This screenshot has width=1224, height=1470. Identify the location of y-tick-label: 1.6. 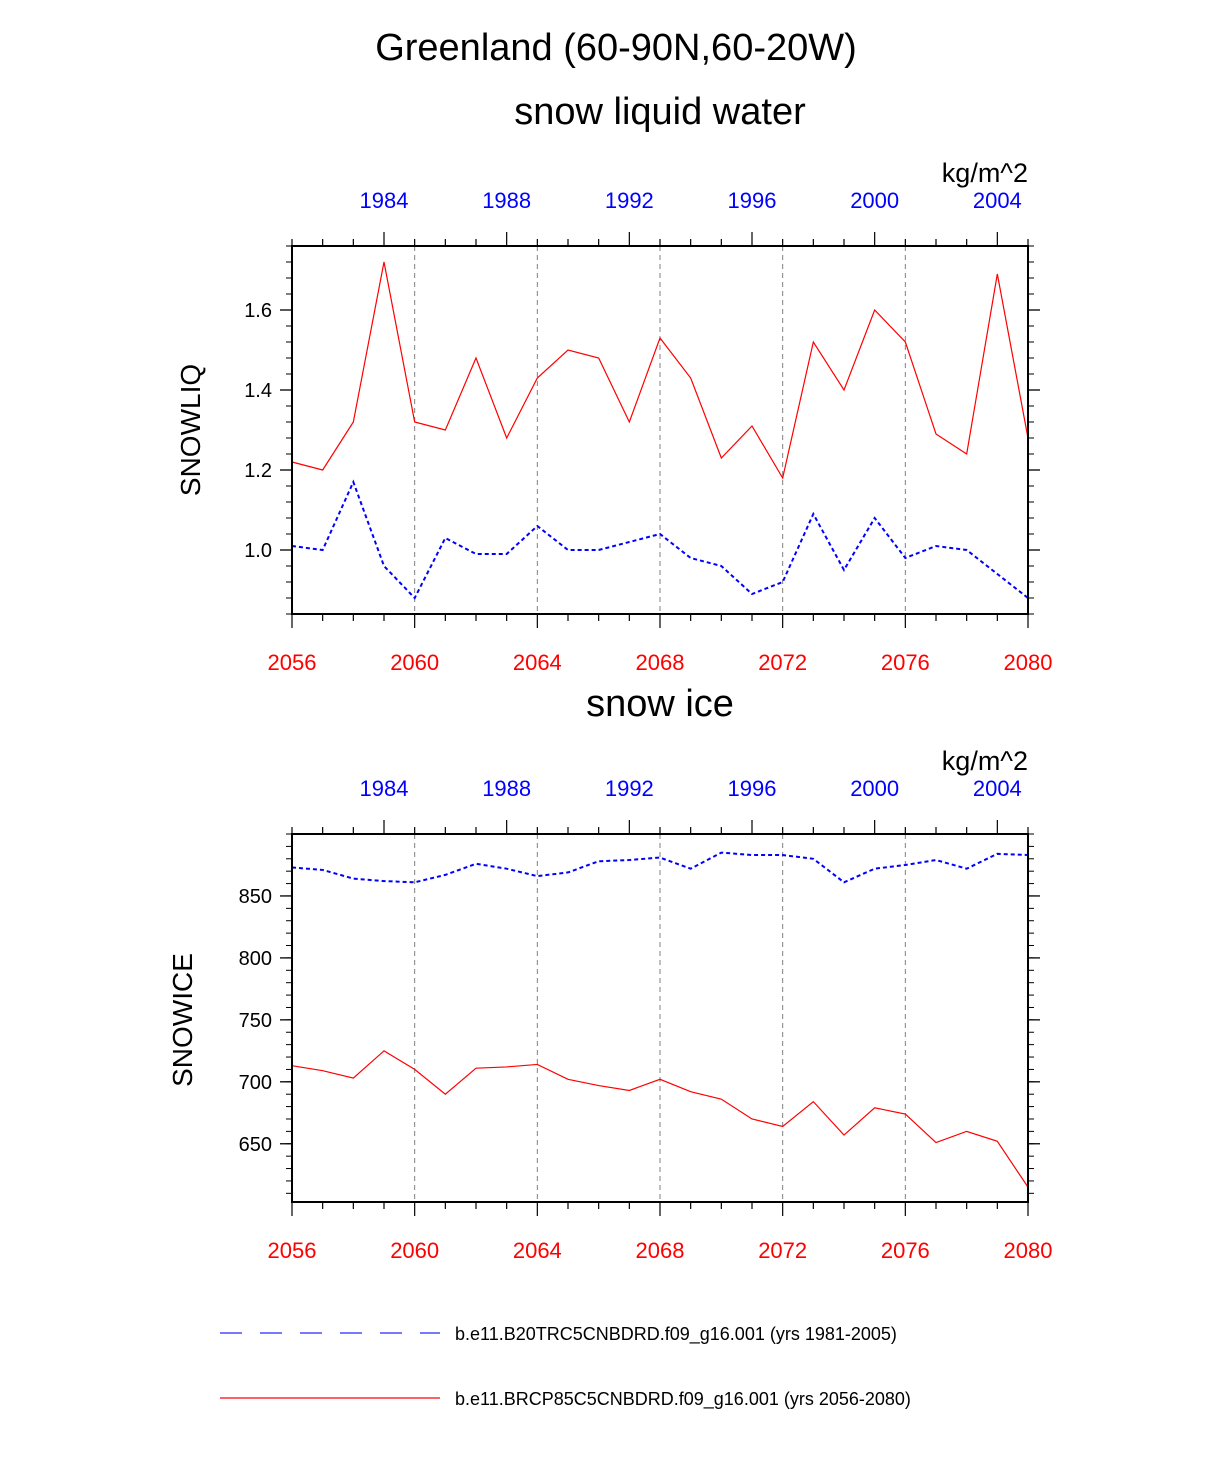
(258, 311).